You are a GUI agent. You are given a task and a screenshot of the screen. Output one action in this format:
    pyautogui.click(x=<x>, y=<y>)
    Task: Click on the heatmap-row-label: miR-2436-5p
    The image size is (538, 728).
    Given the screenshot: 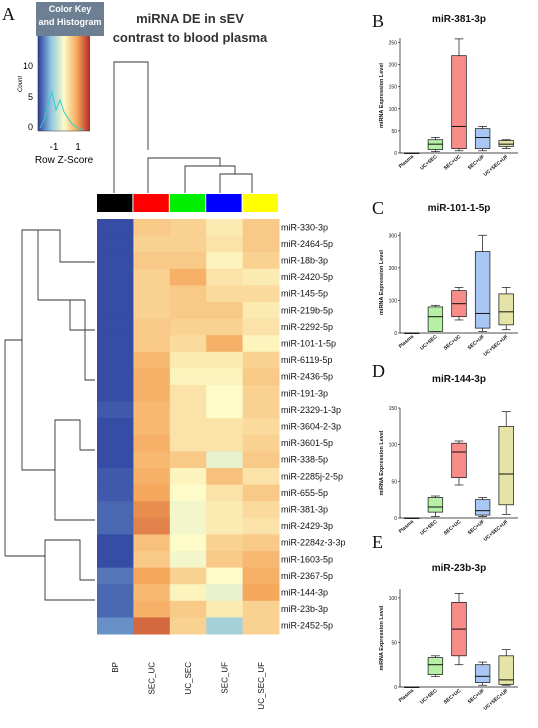 What is the action you would take?
    pyautogui.click(x=307, y=377)
    